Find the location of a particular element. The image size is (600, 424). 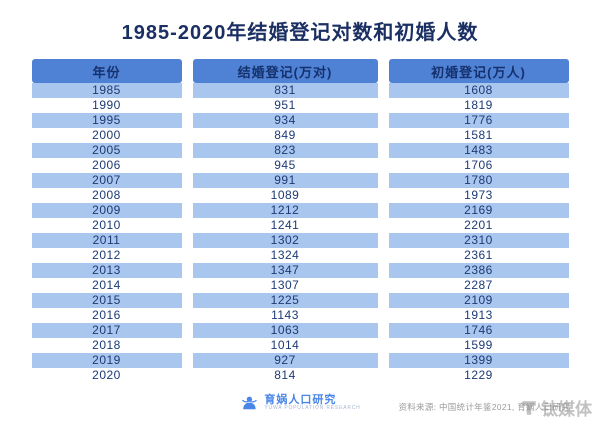

table-cell: 823 is located at coordinates (285, 150).